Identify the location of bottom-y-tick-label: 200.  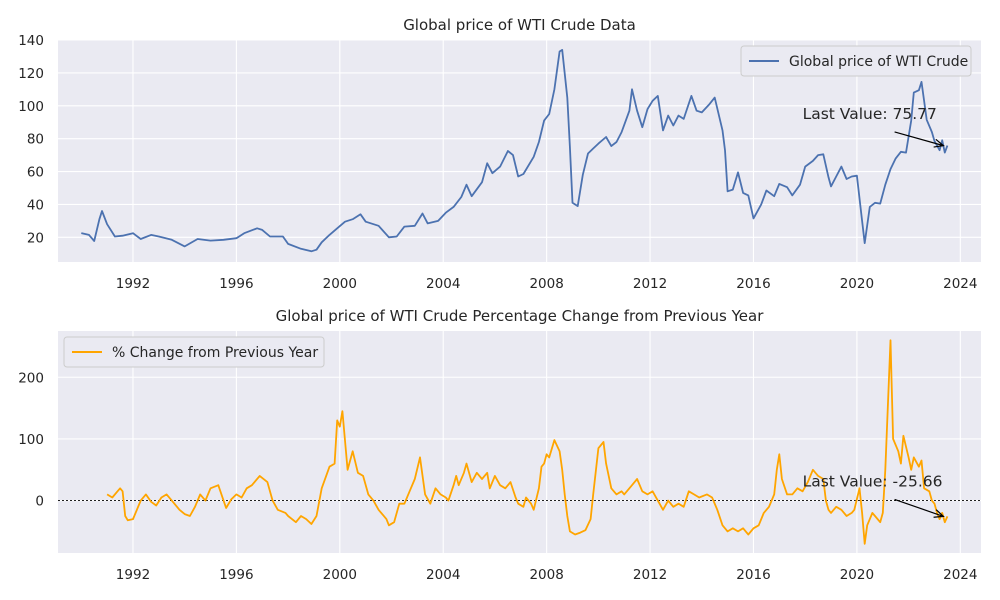
(31, 378).